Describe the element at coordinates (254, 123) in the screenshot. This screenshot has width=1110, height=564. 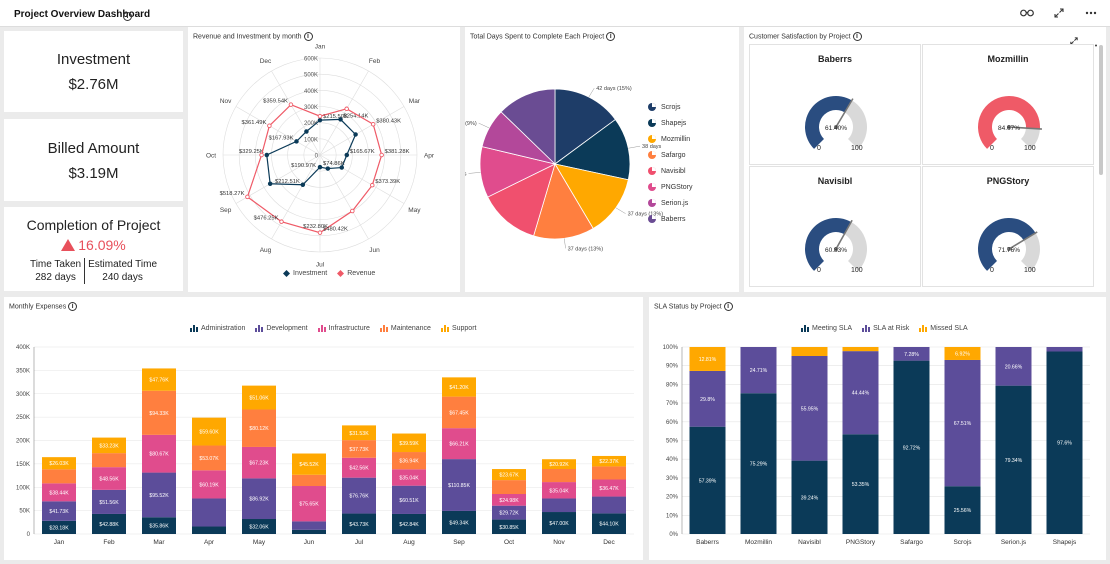
I see `data-label: $361.49K` at that location.